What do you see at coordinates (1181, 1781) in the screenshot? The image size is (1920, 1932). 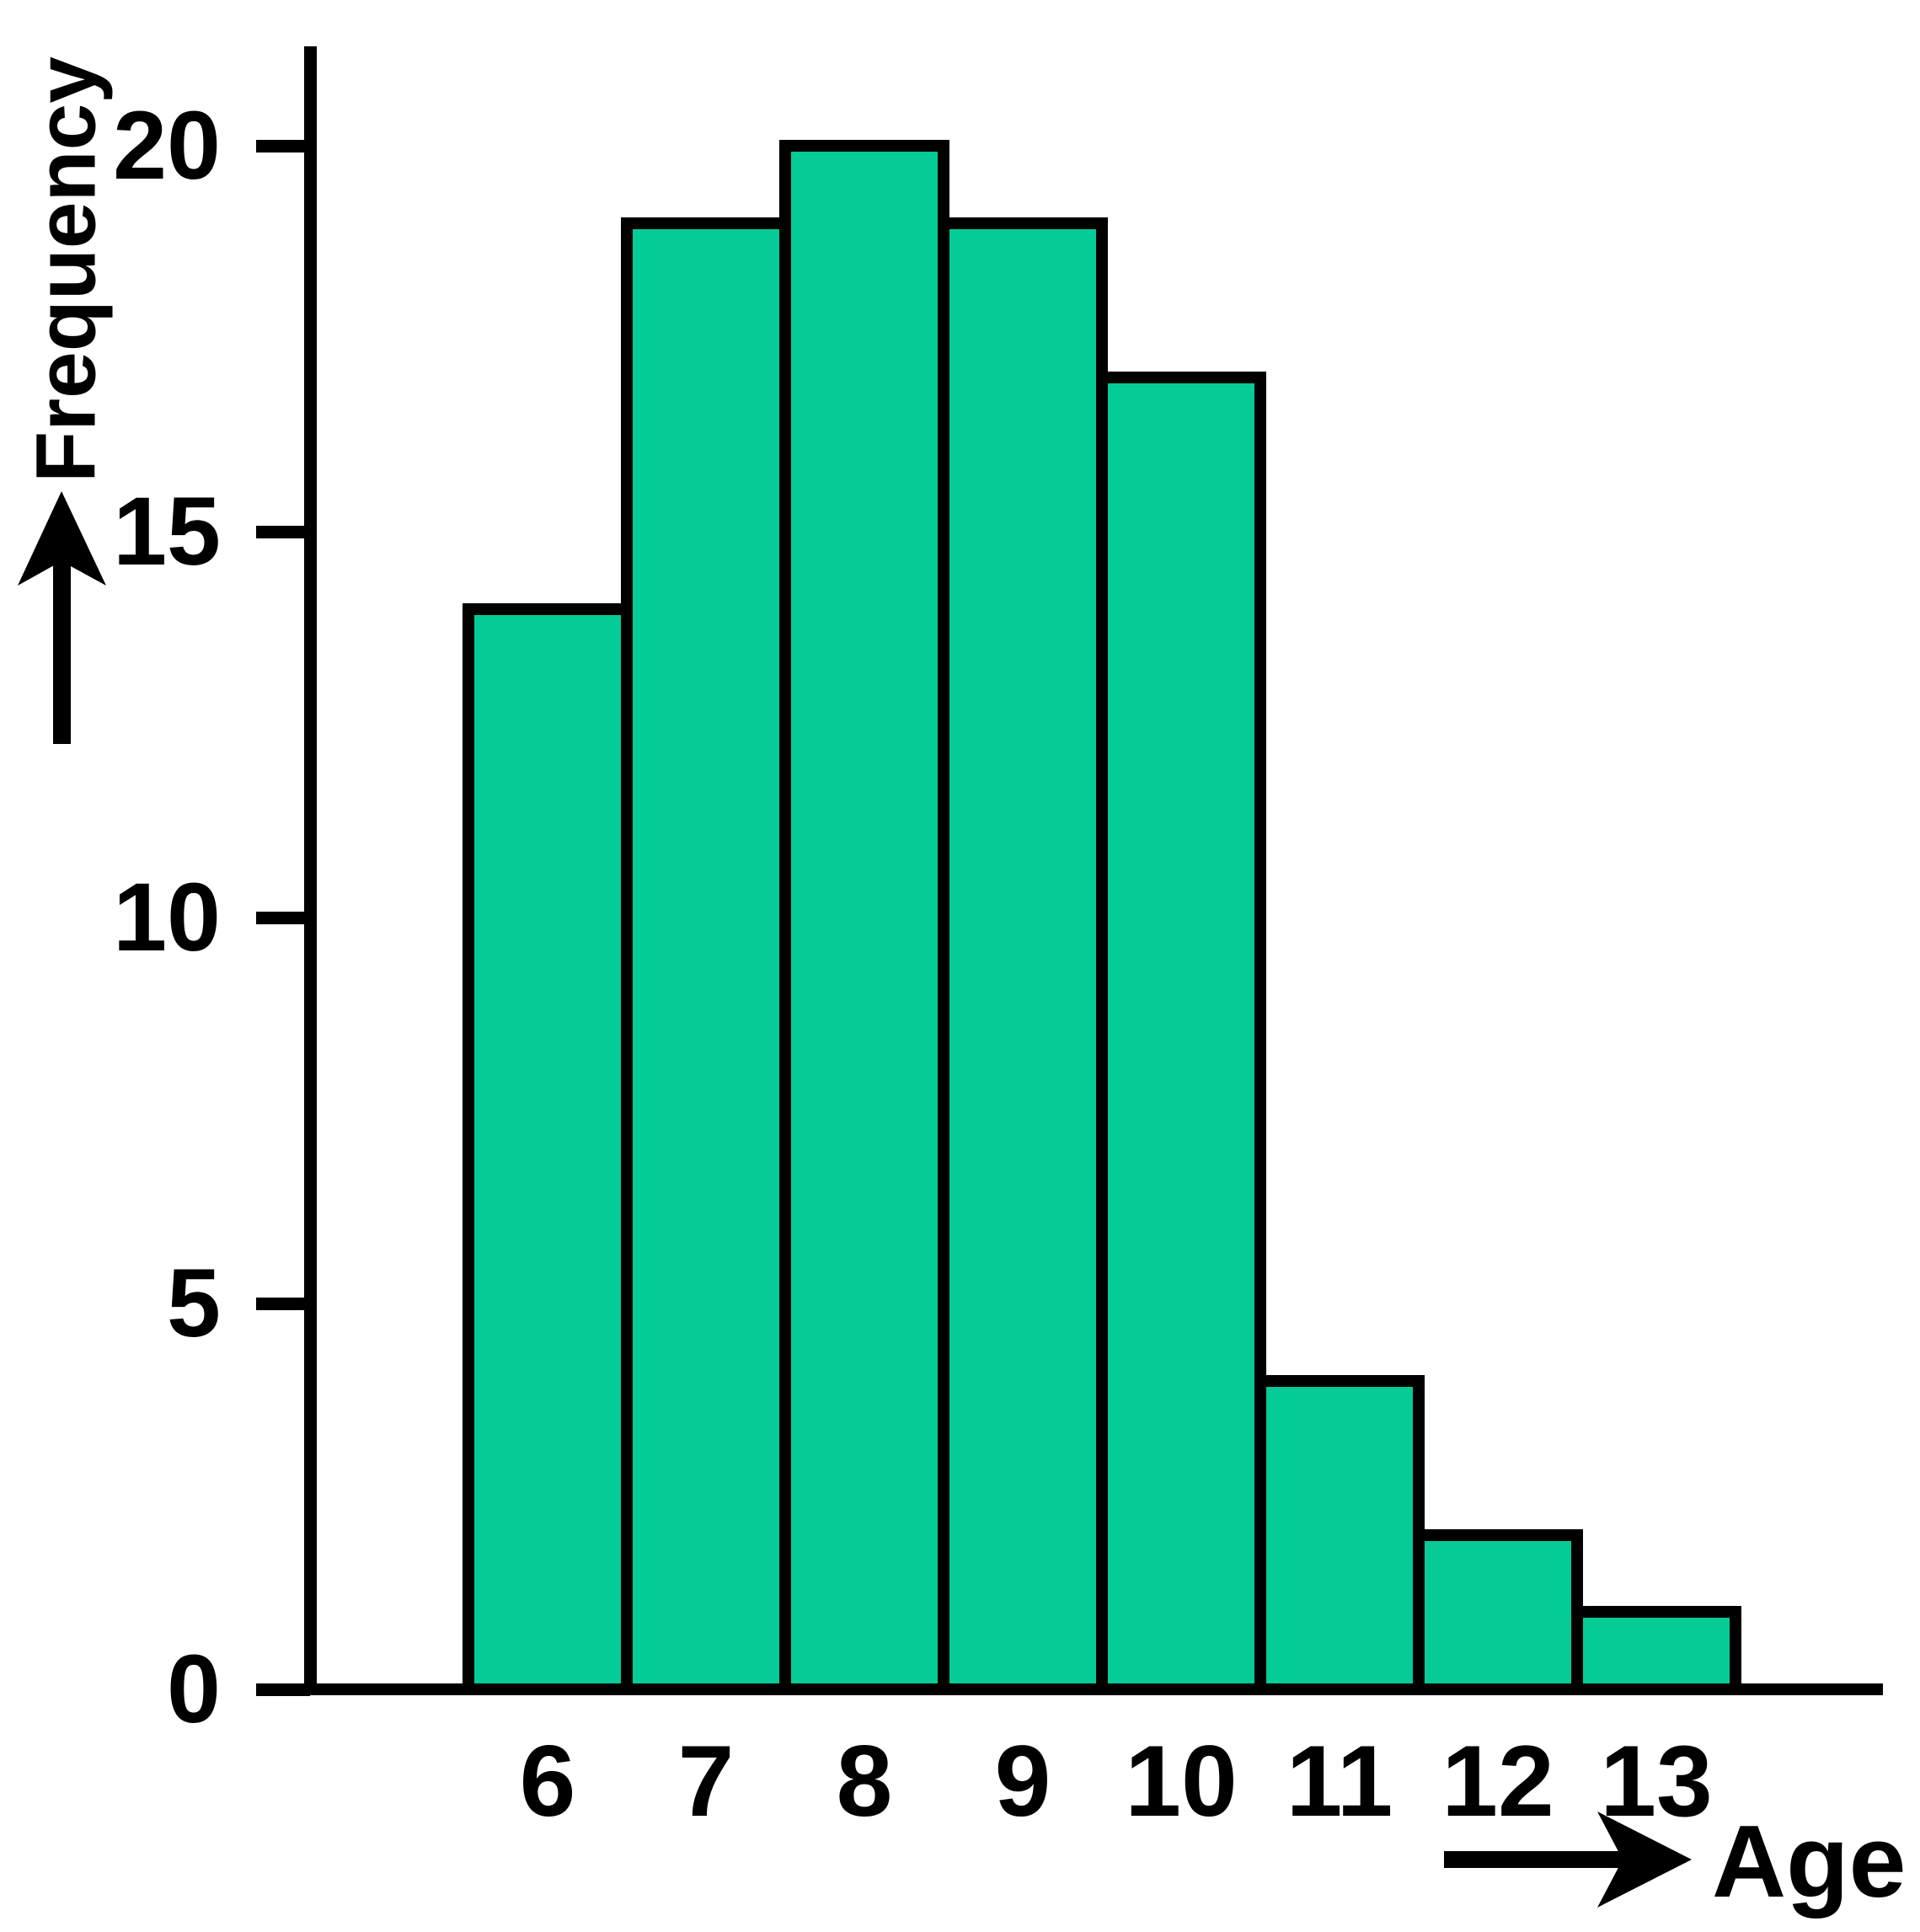 I see `x-tick-label-10: 10` at bounding box center [1181, 1781].